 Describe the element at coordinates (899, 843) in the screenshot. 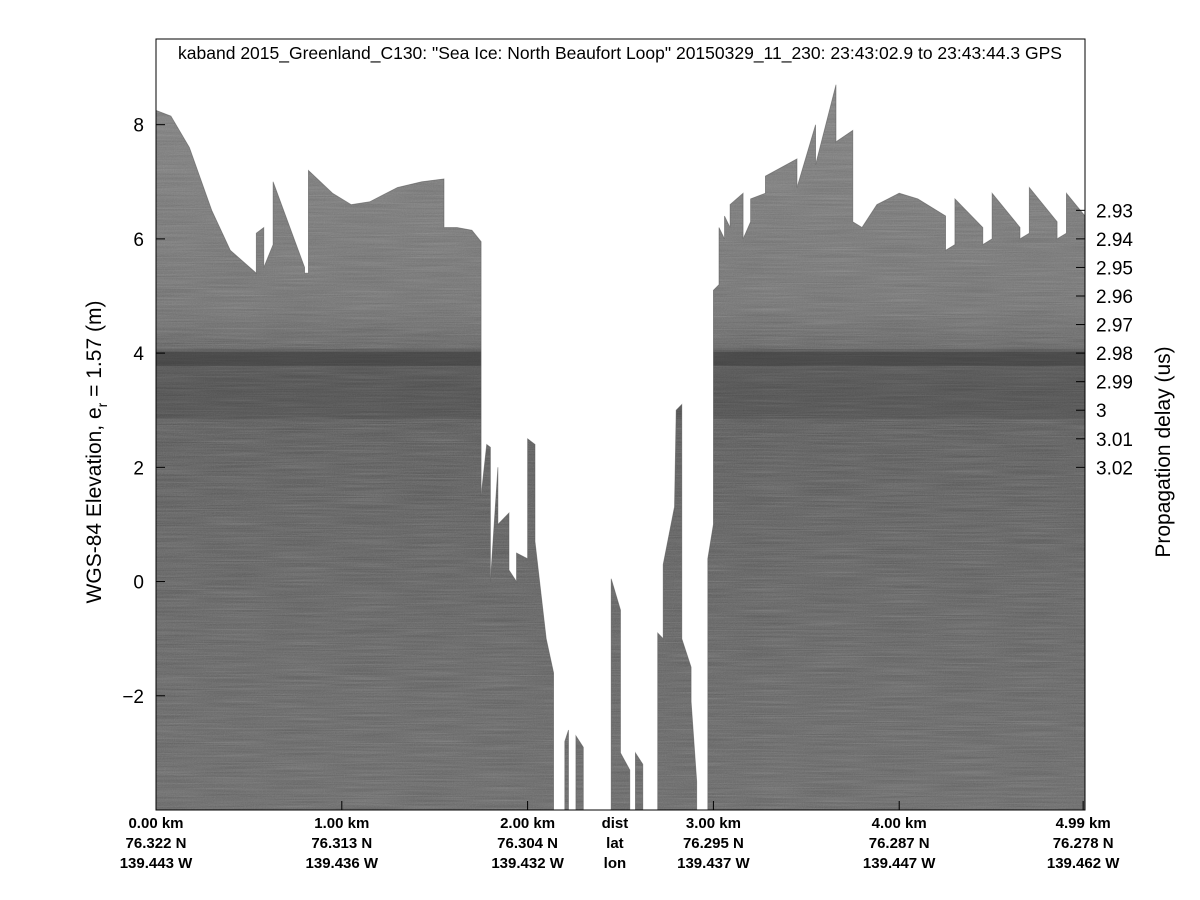

I see `x-lat-label: 76.287 N` at that location.